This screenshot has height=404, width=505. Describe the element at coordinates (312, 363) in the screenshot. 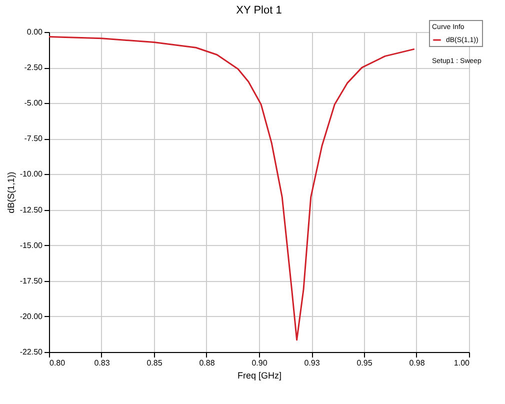

I see `x-tick-label: 0.93` at that location.